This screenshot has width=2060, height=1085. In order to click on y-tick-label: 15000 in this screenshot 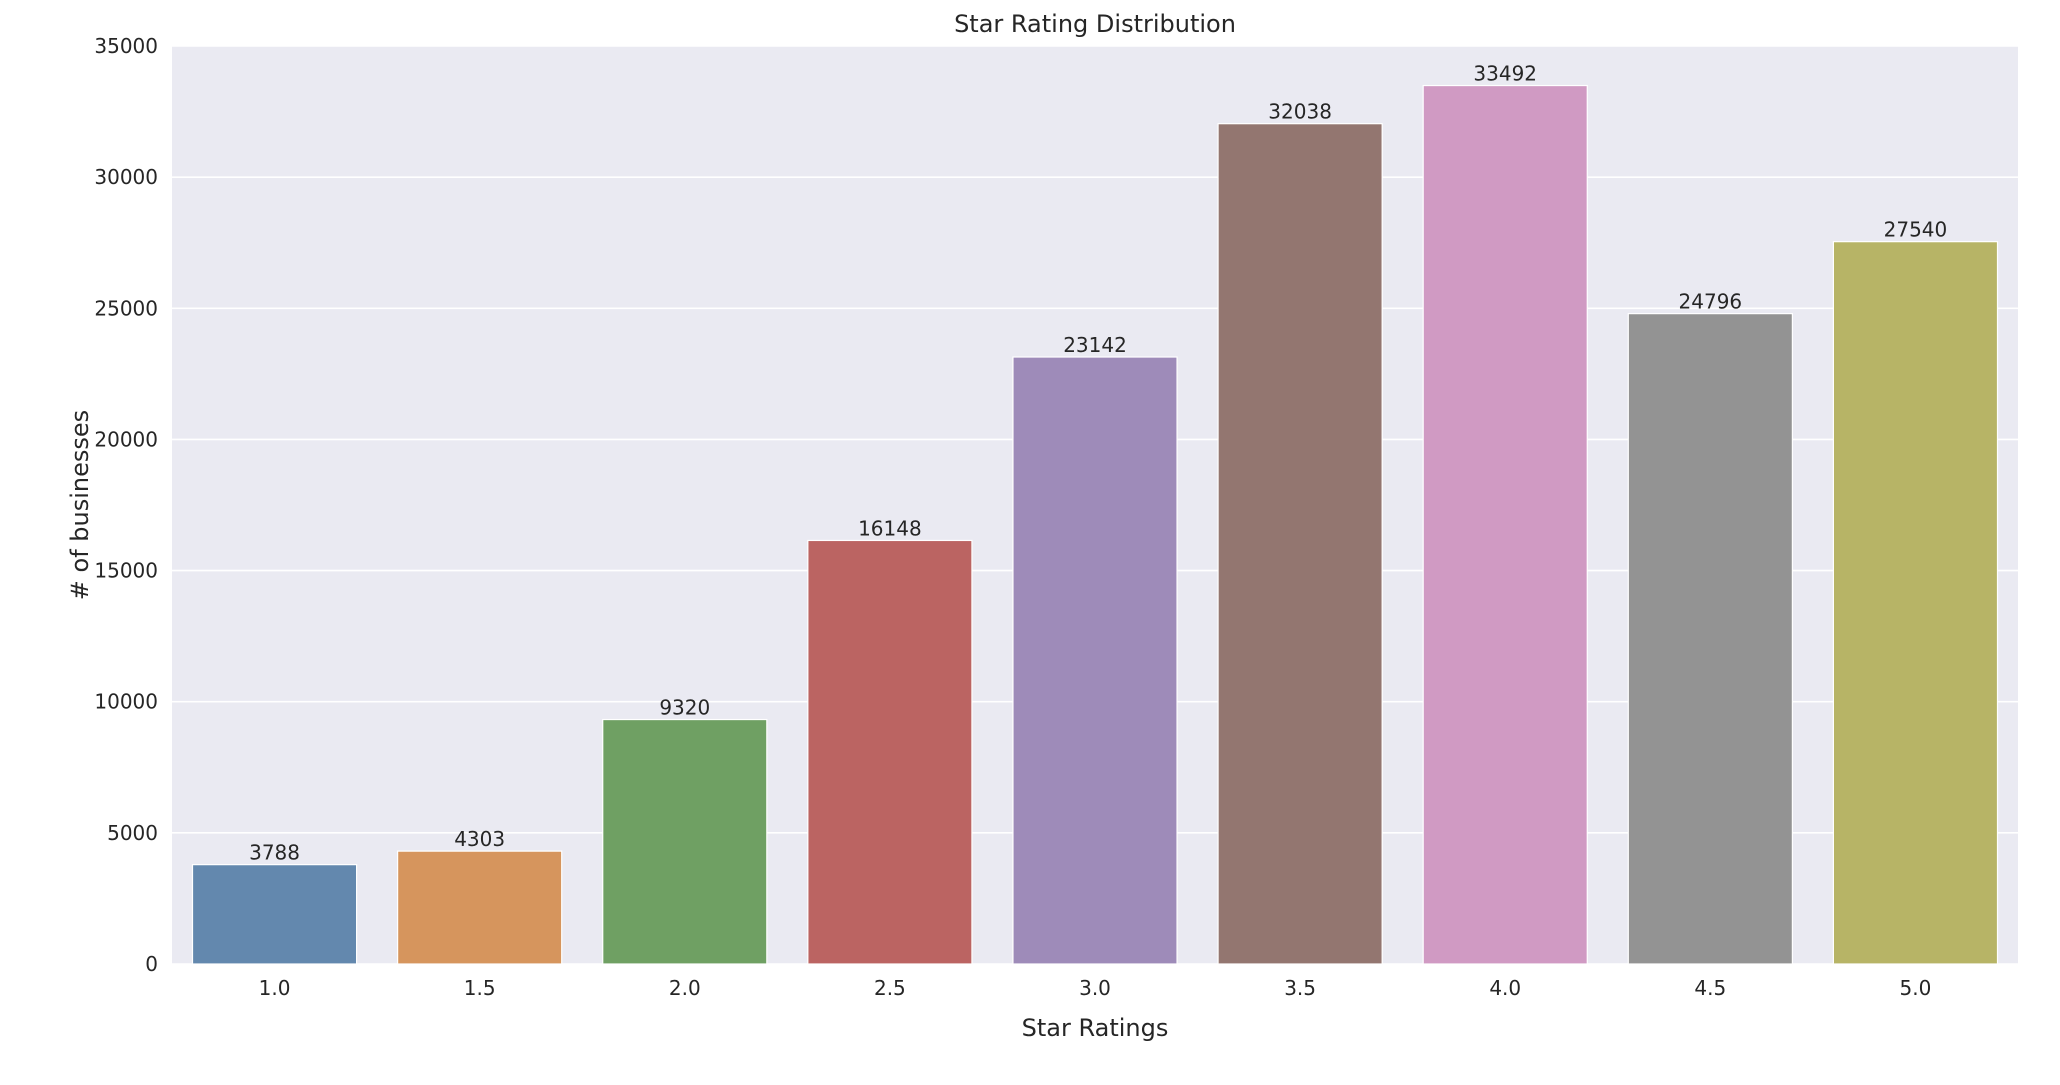, I will do `click(126, 571)`.